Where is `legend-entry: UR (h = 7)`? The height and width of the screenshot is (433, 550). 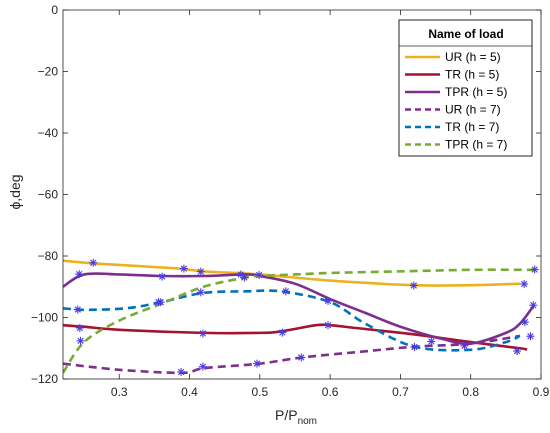 legend-entry: UR (h = 7) is located at coordinates (453, 110).